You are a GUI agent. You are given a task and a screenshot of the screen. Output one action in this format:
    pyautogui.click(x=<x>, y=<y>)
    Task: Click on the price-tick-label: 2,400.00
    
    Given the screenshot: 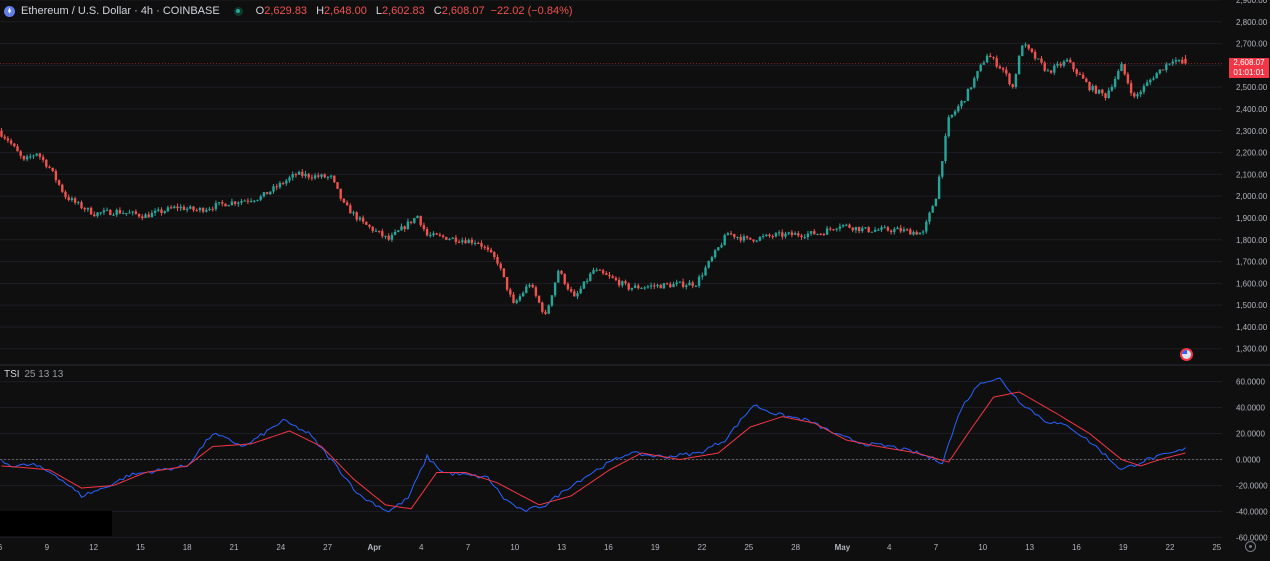 What is the action you would take?
    pyautogui.click(x=1252, y=109)
    